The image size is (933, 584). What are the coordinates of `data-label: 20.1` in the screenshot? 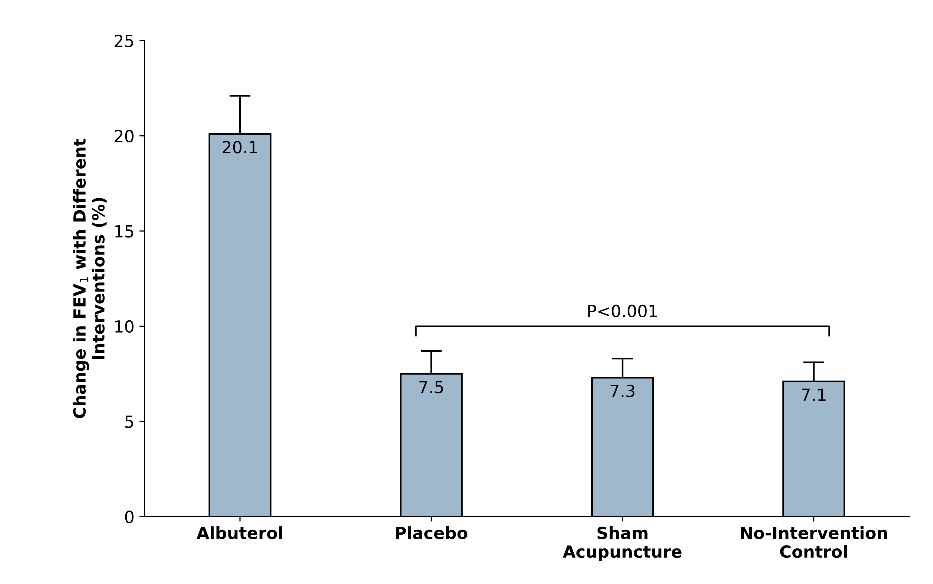 It's located at (240, 147).